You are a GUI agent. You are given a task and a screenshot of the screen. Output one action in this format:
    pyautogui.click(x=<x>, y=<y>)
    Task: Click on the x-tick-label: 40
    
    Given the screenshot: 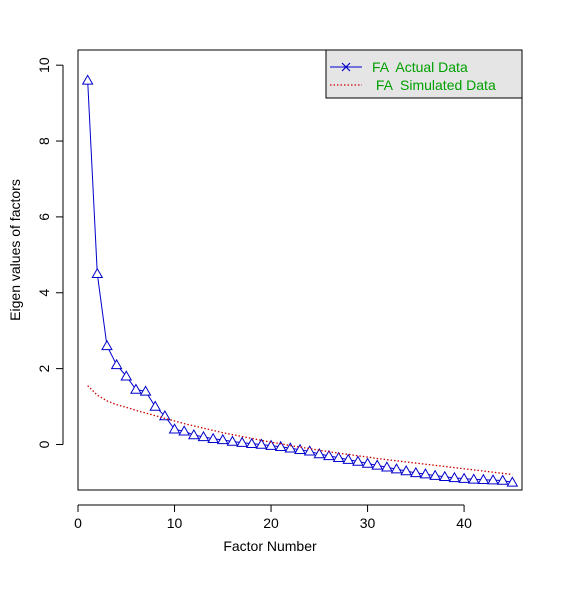 What is the action you would take?
    pyautogui.click(x=464, y=523)
    